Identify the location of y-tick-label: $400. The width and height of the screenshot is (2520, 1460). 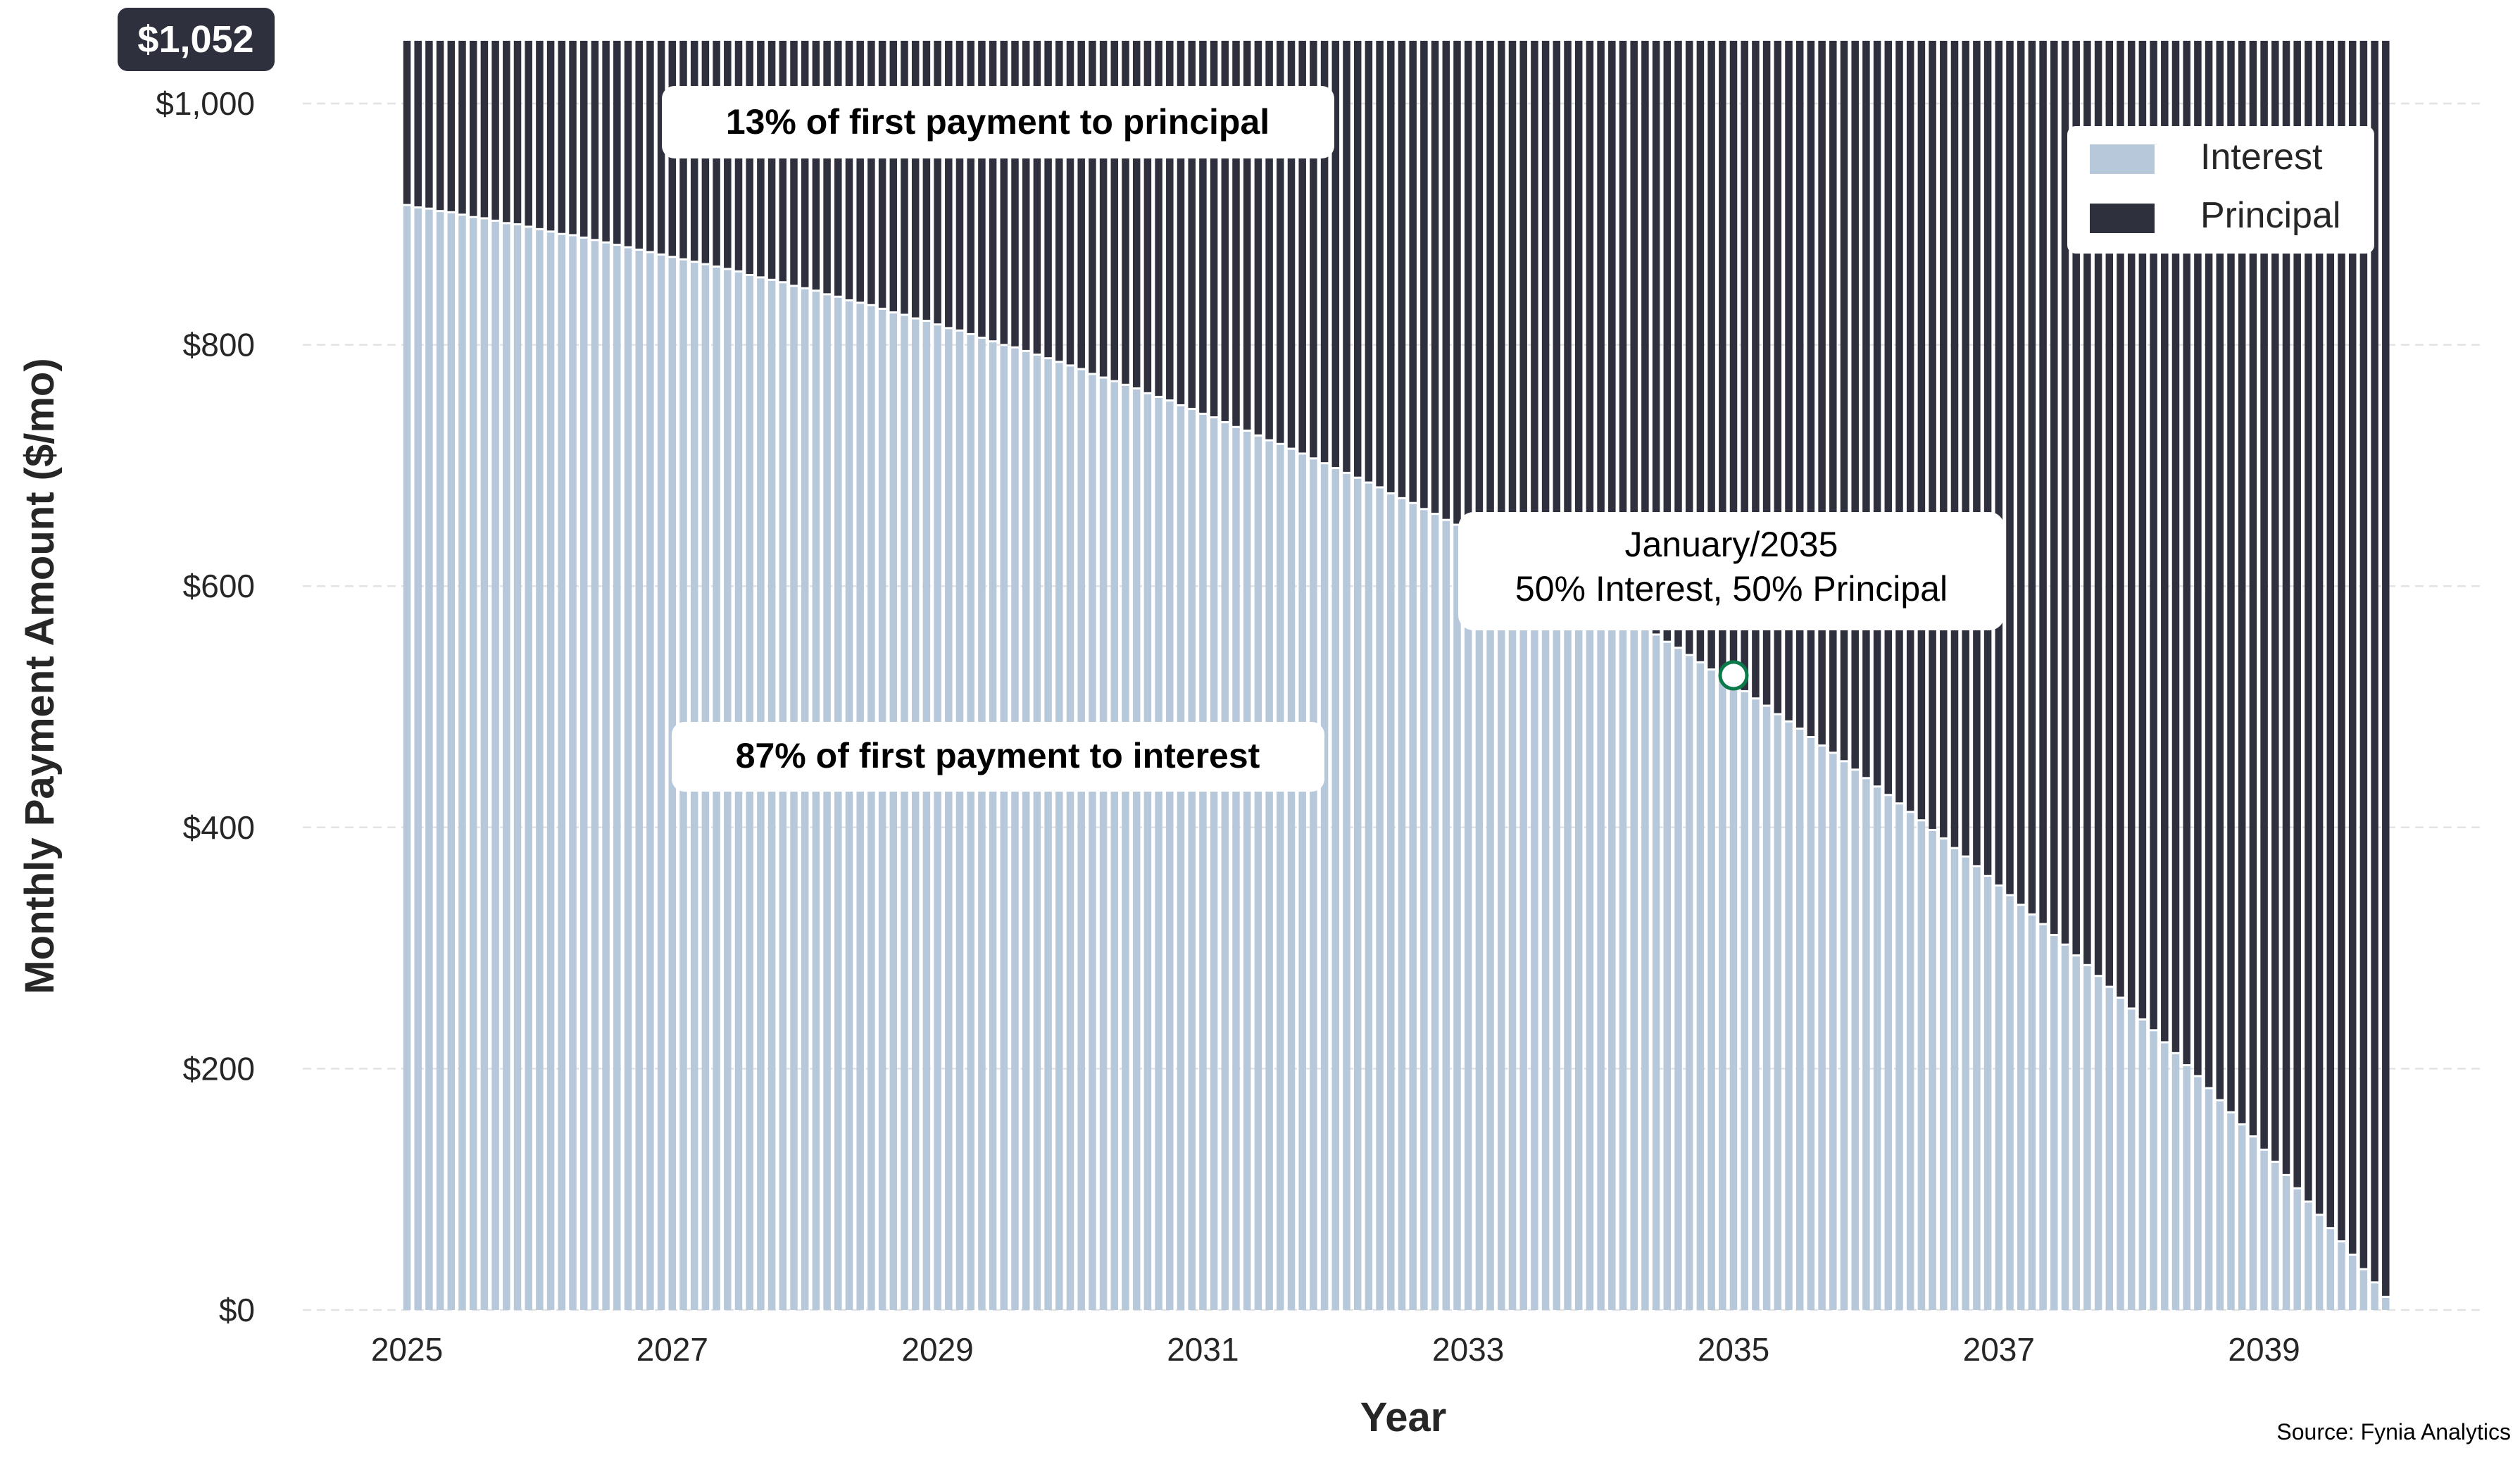
(219, 827).